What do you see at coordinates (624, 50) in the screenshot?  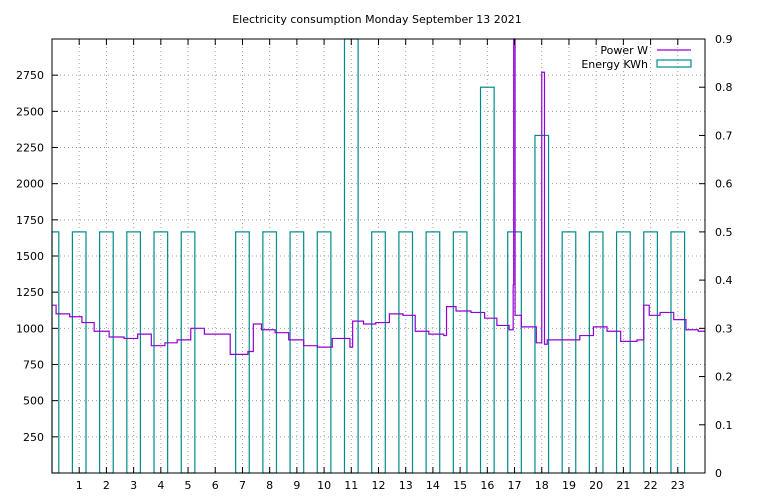 I see `legend-label-power: Power W` at bounding box center [624, 50].